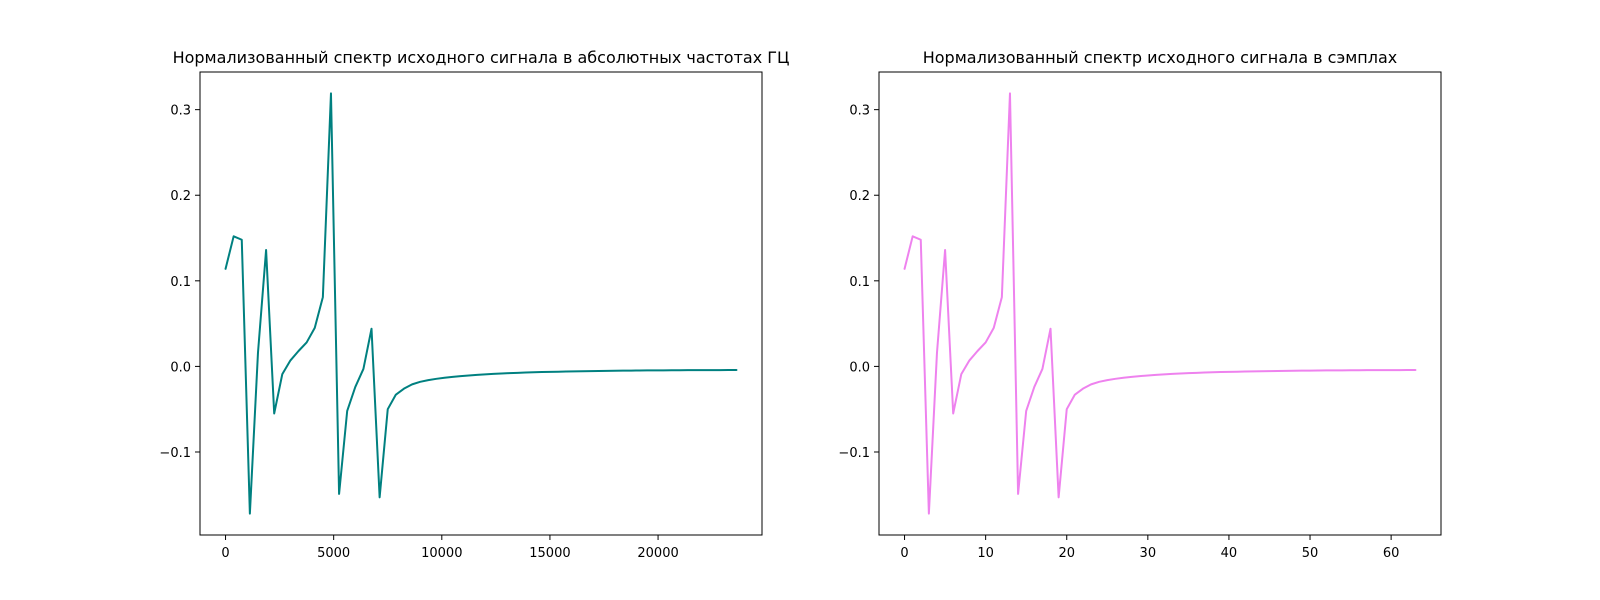 Image resolution: width=1600 pixels, height=600 pixels. Describe the element at coordinates (441, 553) in the screenshot. I see `x-tick-label: 10000` at that location.